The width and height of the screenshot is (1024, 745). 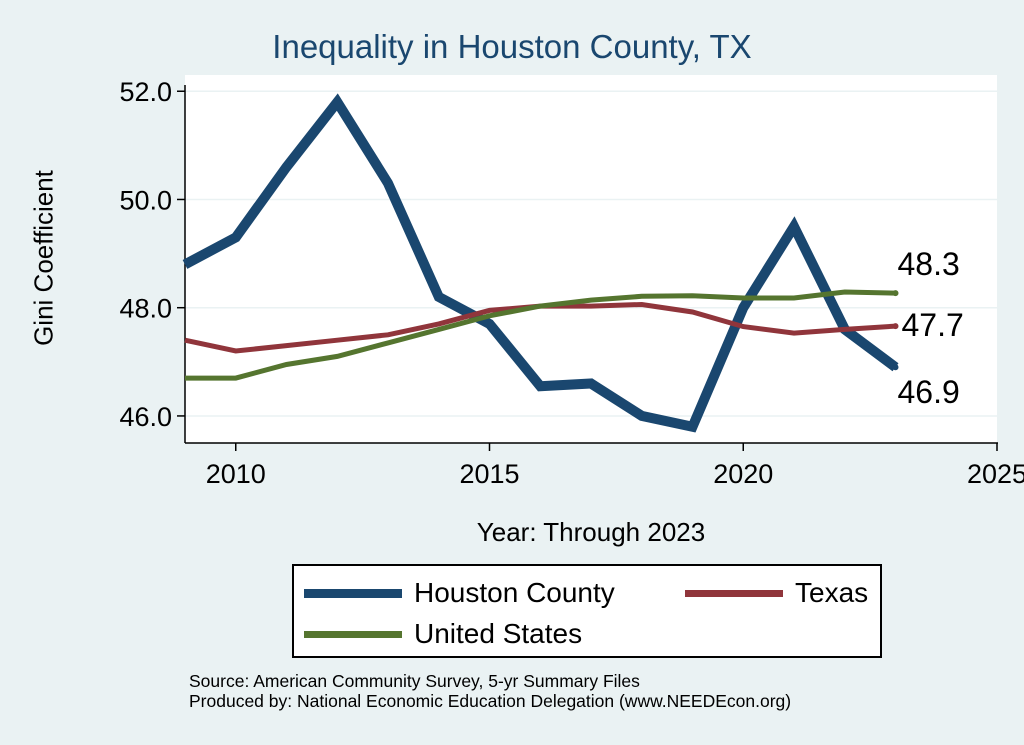 I want to click on y-tick-label: 48.0, so click(x=145, y=309).